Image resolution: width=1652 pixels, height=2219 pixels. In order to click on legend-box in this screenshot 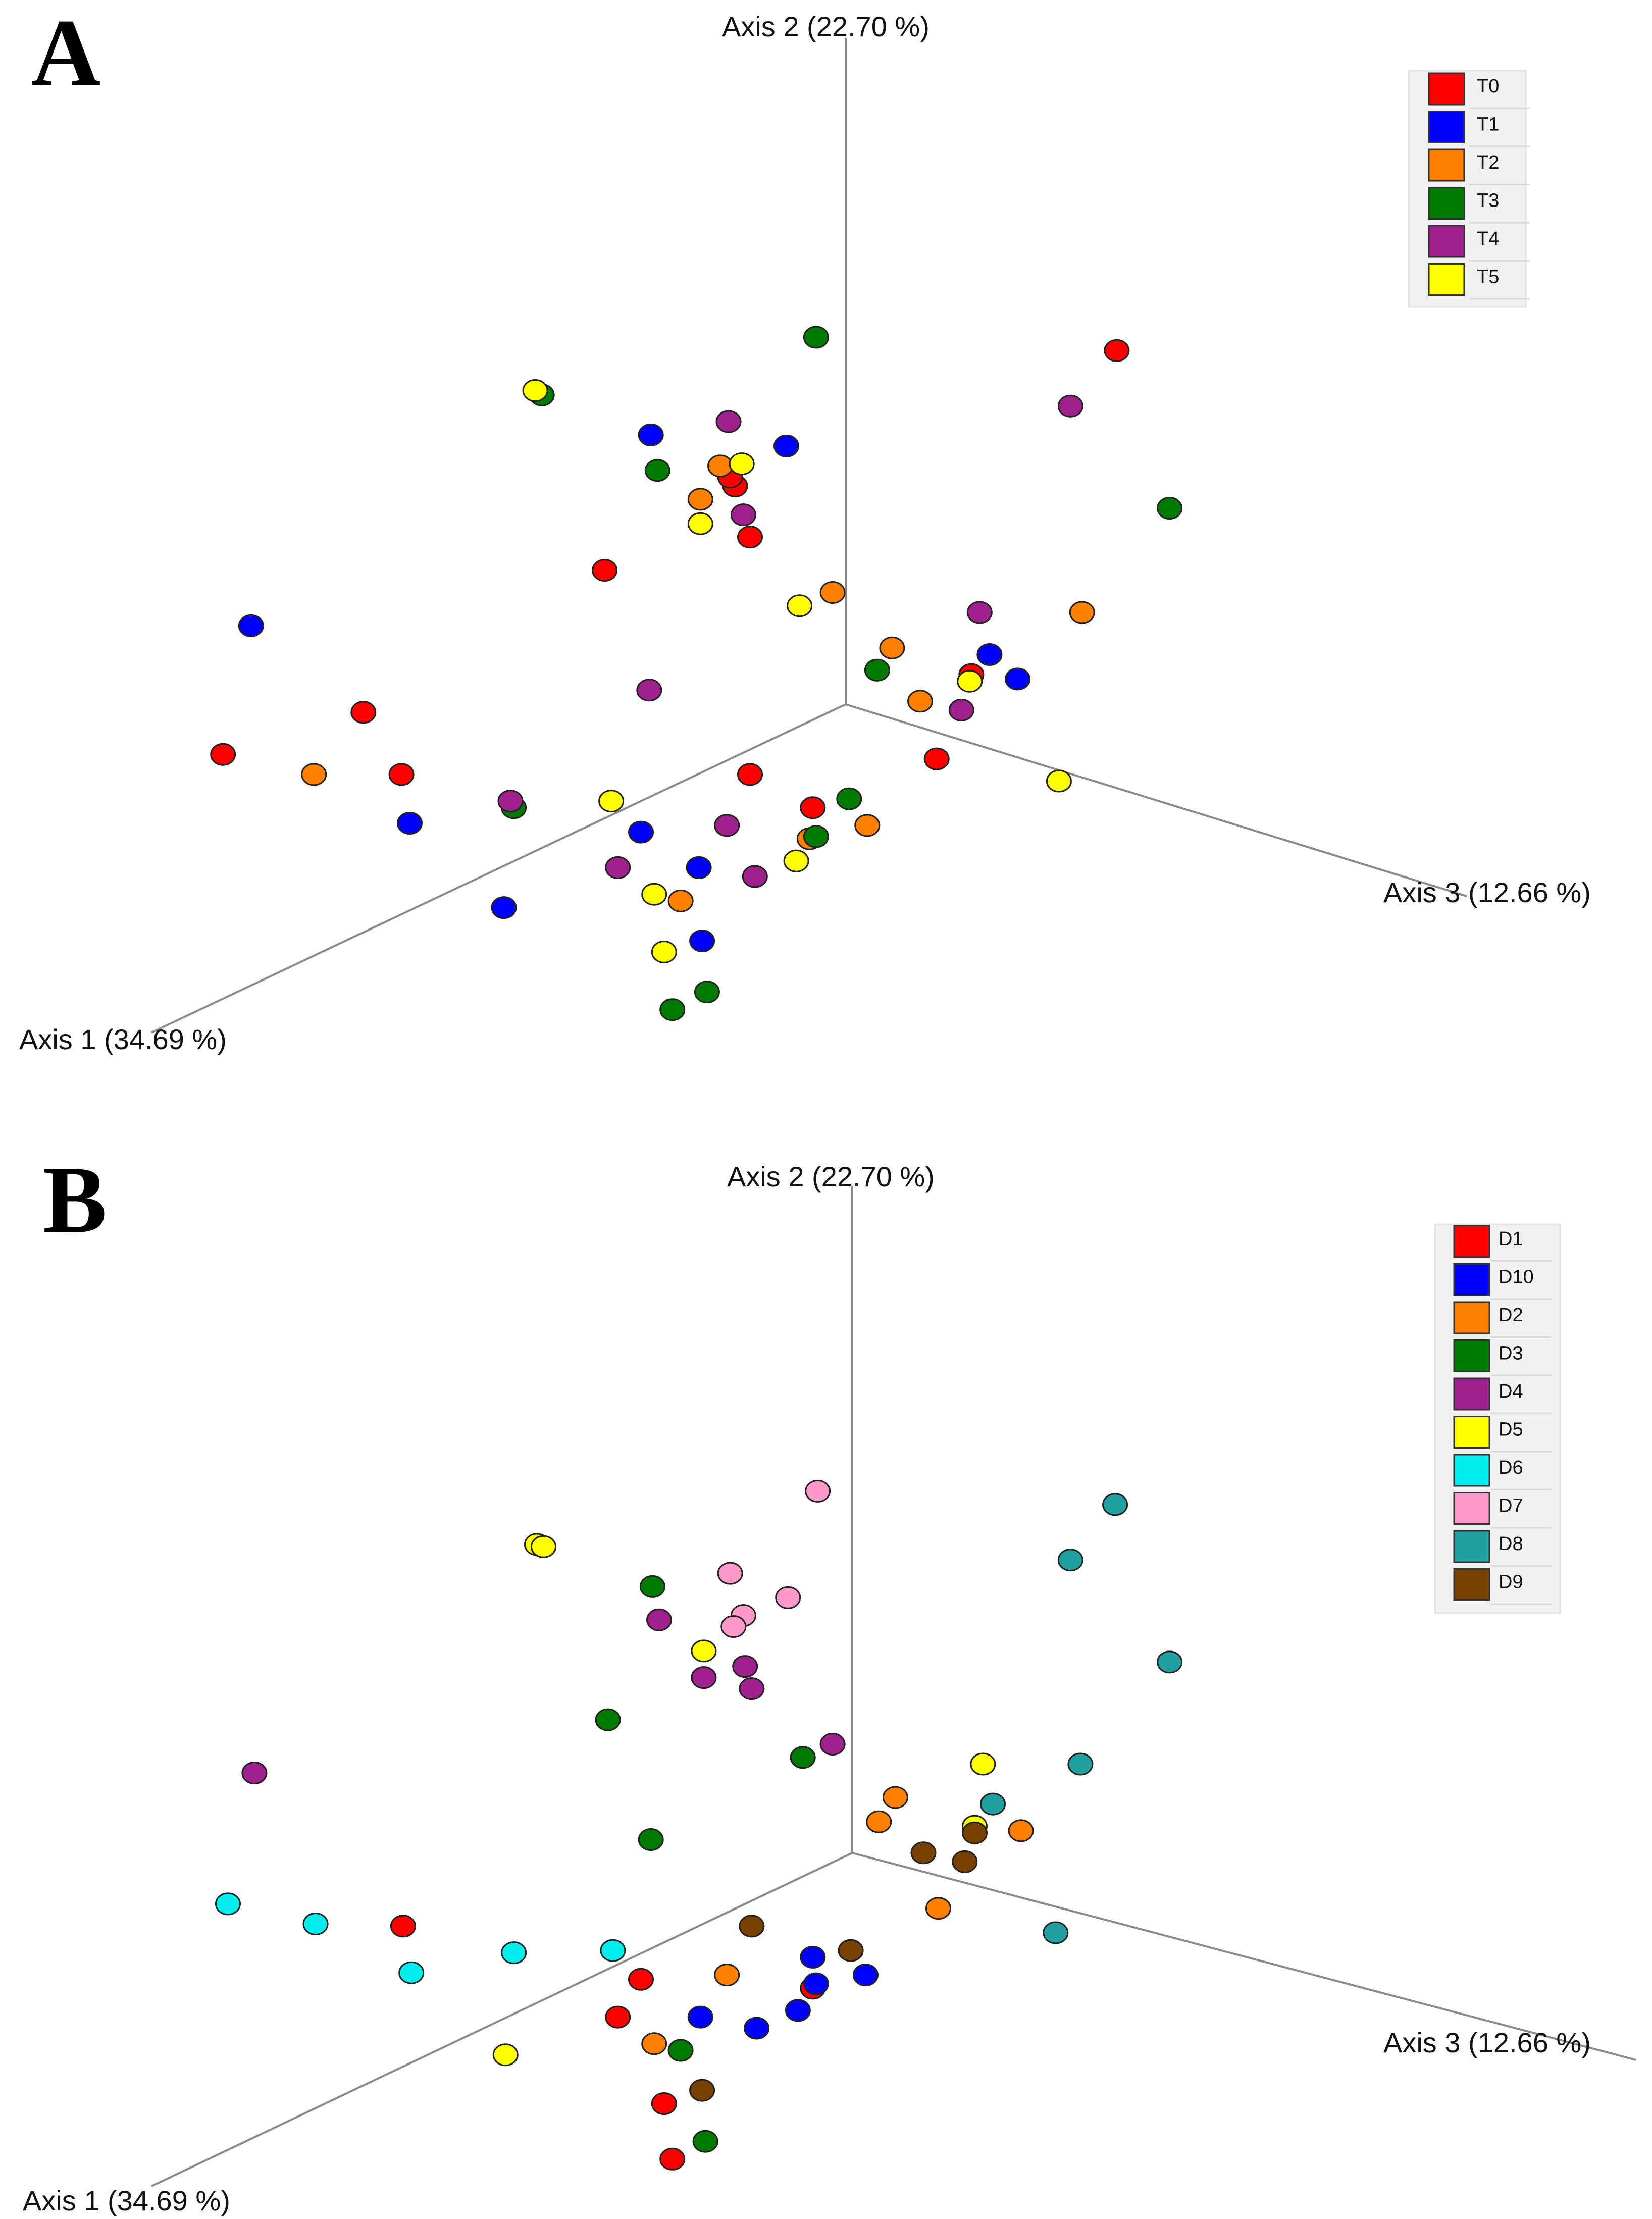, I will do `click(1467, 189)`.